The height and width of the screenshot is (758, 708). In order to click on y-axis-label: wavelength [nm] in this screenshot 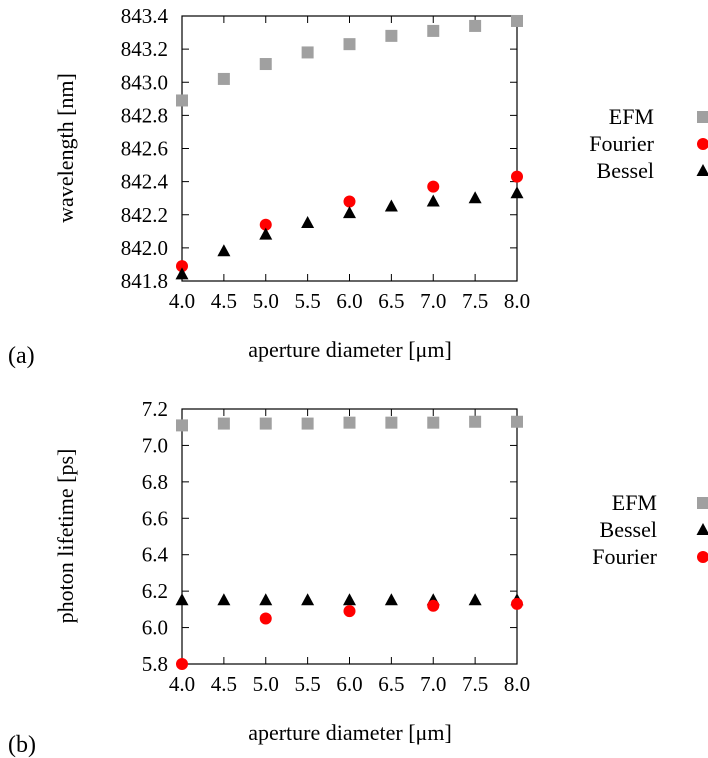, I will do `click(65, 148)`.